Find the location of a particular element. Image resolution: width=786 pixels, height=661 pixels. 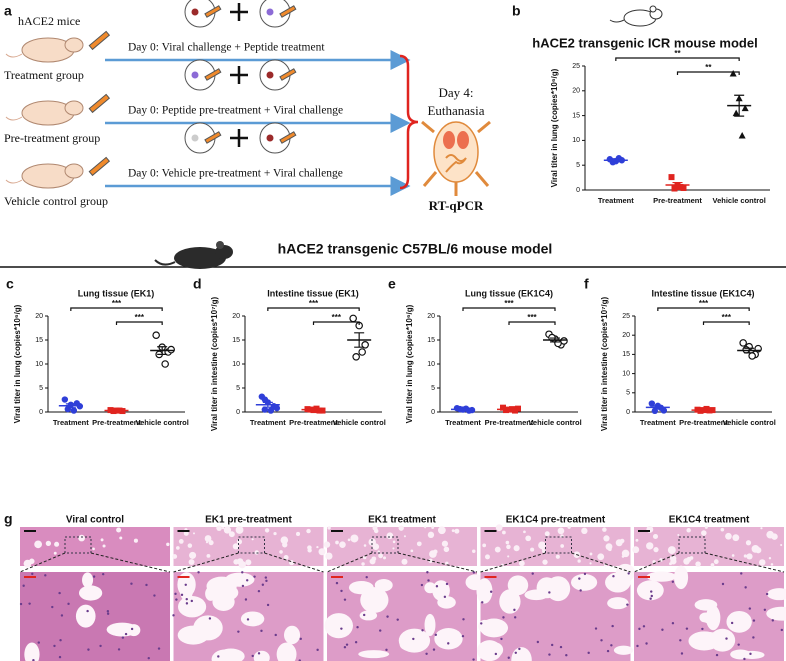

mouse is located at coordinates (74, 45).